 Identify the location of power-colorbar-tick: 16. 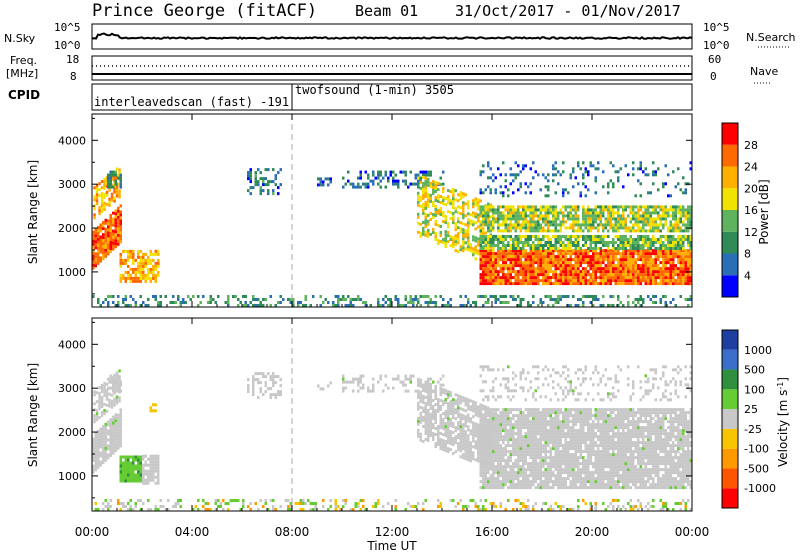
(751, 210).